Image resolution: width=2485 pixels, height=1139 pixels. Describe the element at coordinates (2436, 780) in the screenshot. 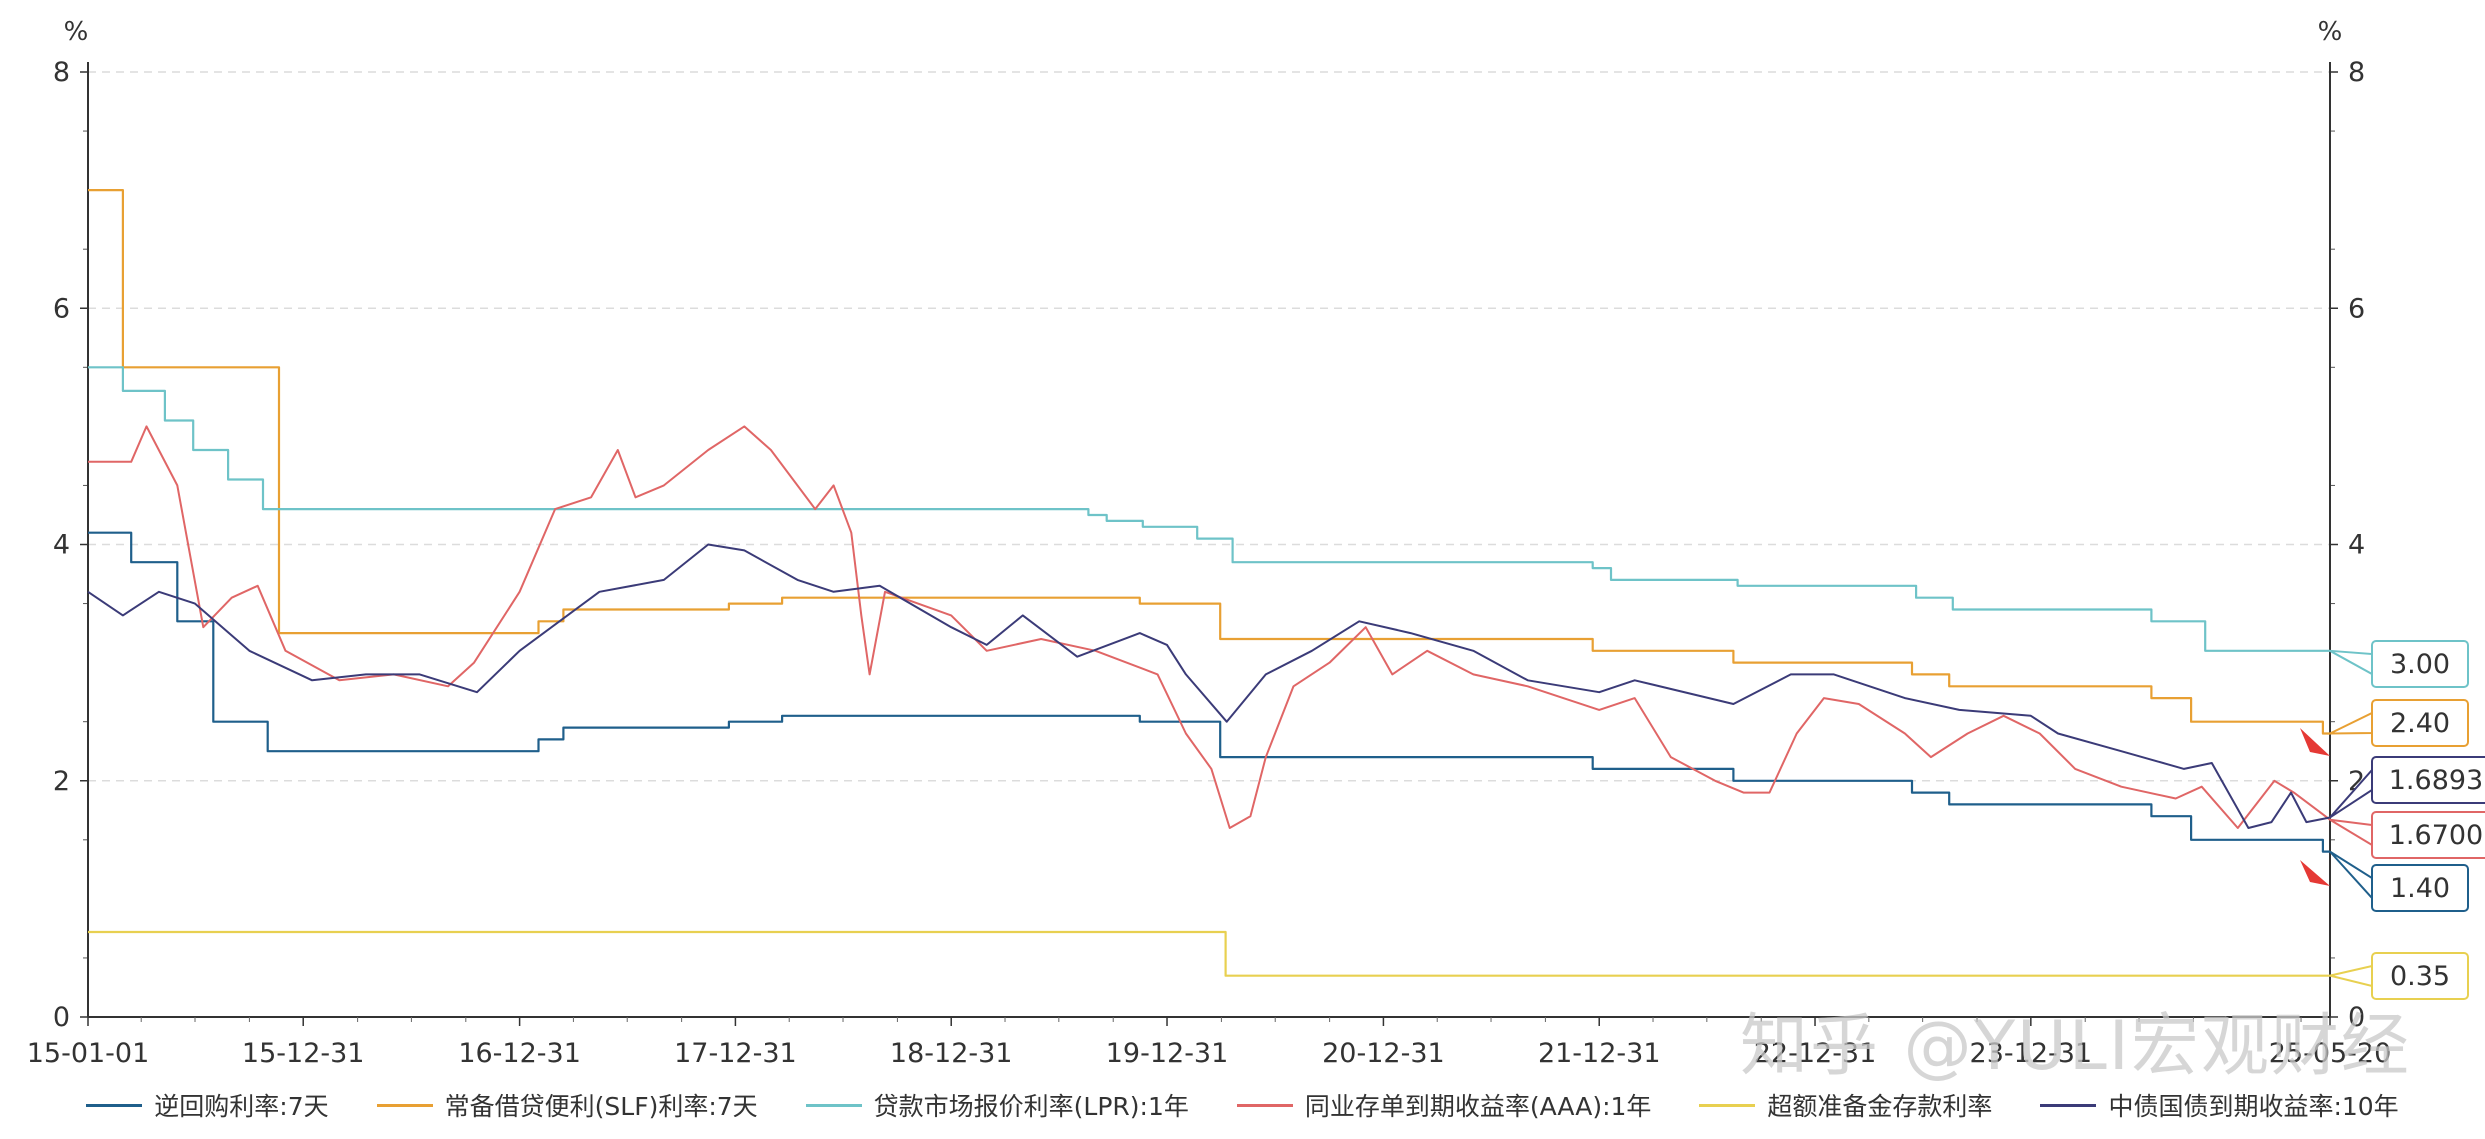

I see `callout-label-5: 1.6893` at that location.